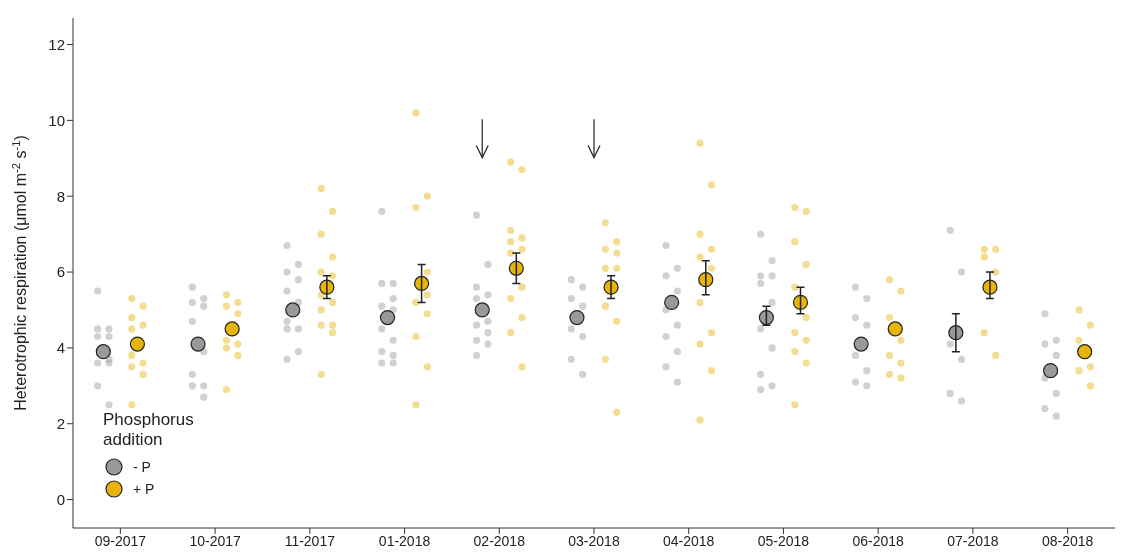  I want to click on y-tick-label: 12, so click(56, 44).